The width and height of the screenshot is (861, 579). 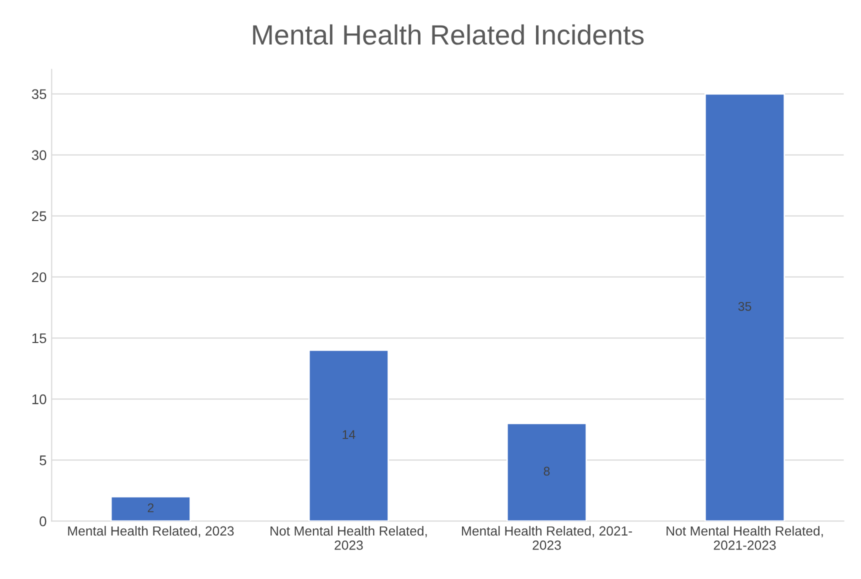 I want to click on y-tick-label: 5, so click(x=43, y=461).